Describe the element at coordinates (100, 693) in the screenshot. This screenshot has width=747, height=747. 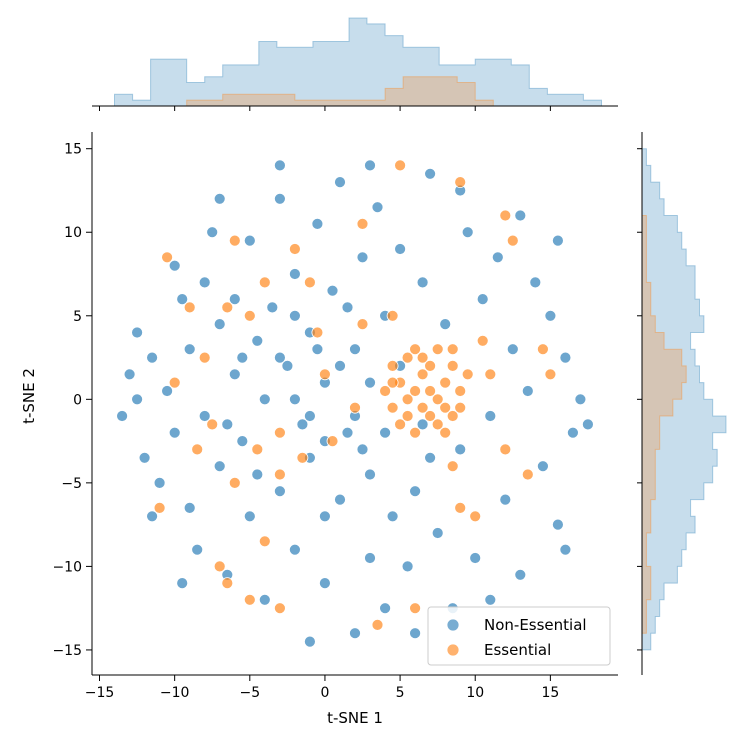
I see `x-tick-label: −15` at that location.